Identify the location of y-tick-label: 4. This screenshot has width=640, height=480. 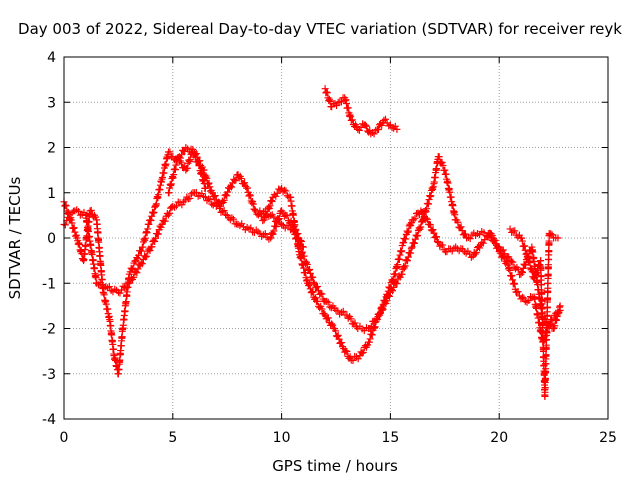
(51, 58).